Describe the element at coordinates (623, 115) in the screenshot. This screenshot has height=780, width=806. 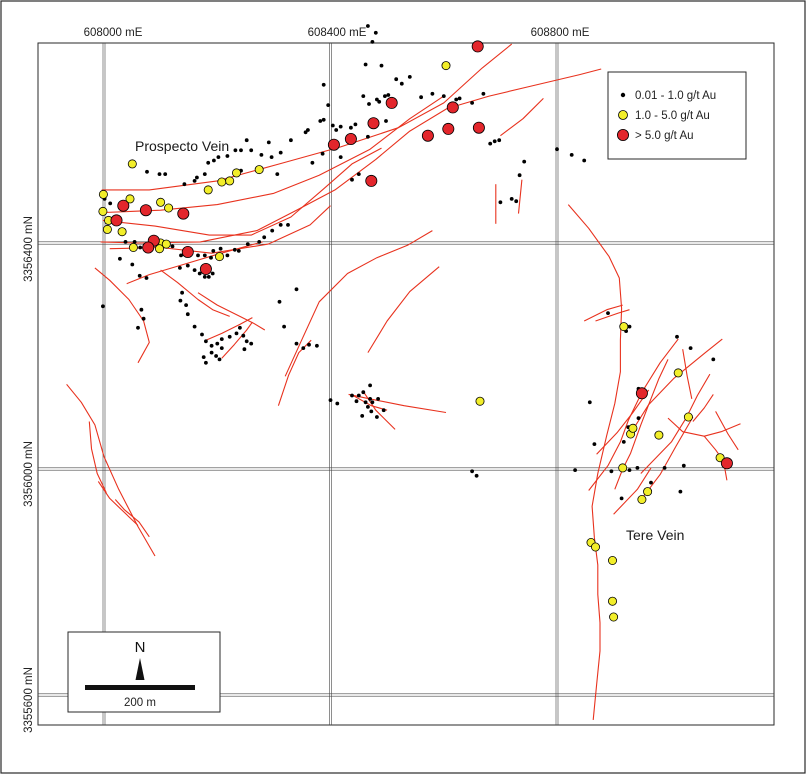
I see `legend-symbol-mid` at that location.